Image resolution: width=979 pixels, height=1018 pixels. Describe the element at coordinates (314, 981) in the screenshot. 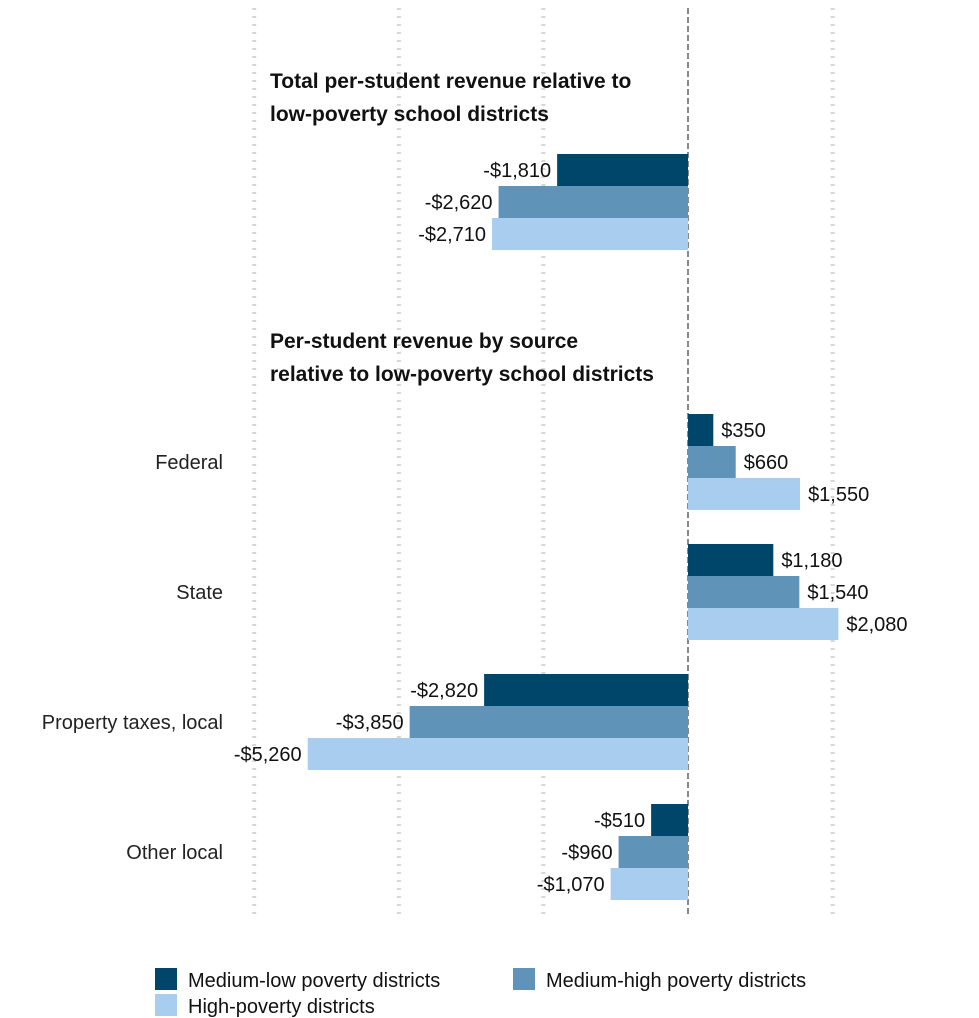

I see `legend-label: Medium-low poverty districts` at that location.